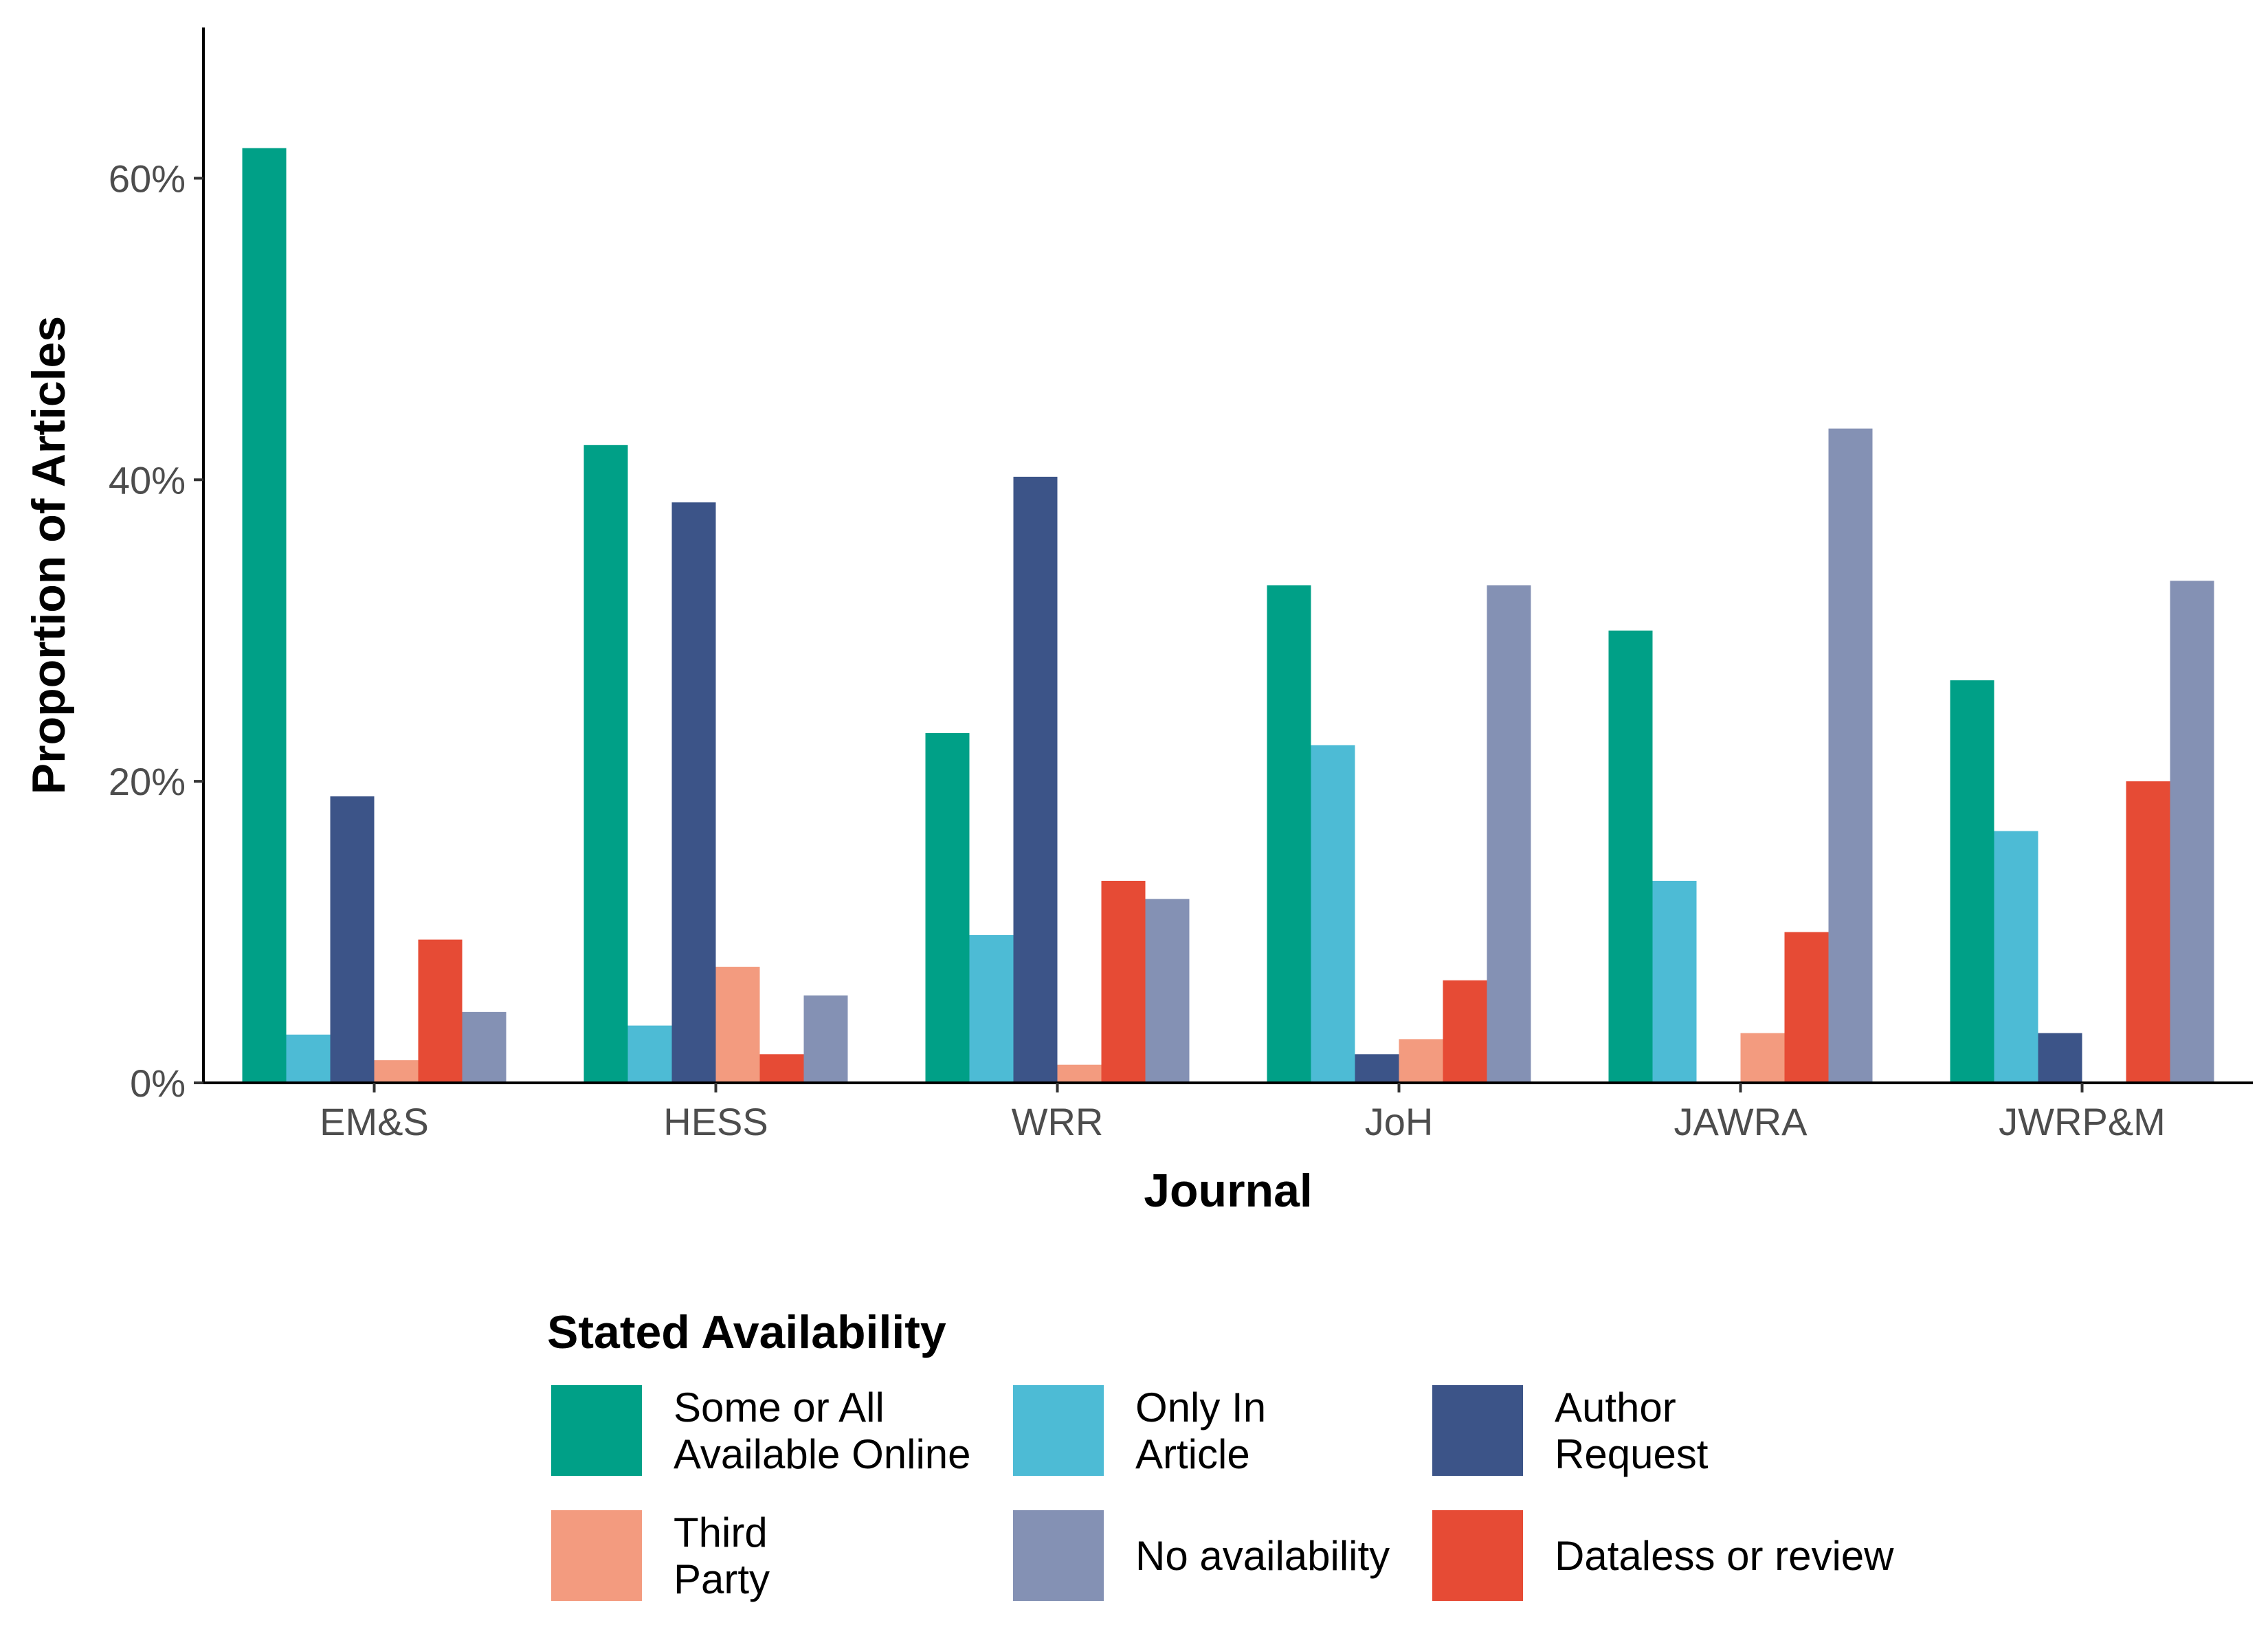 Image resolution: width=2268 pixels, height=1649 pixels. What do you see at coordinates (1674, 981) in the screenshot?
I see `bar-only-in-article-jawra` at bounding box center [1674, 981].